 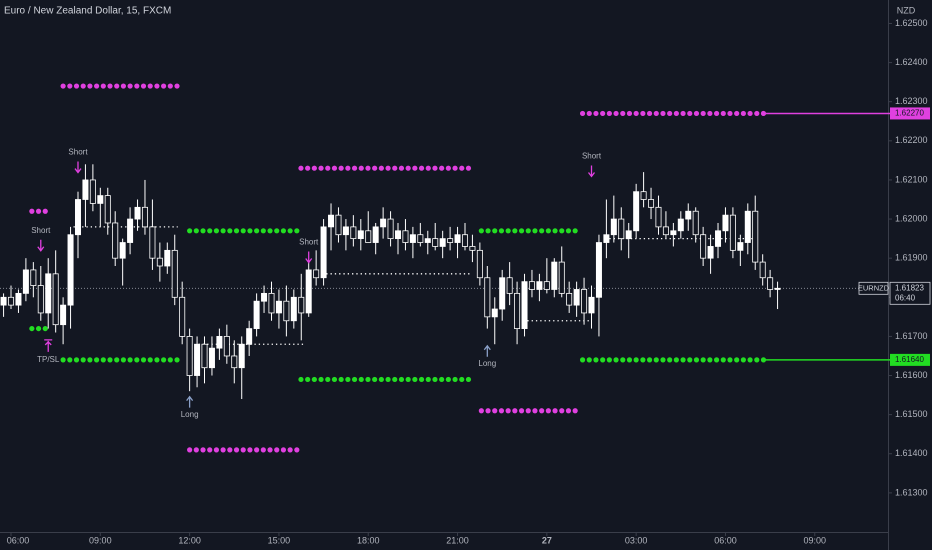 What do you see at coordinates (911, 414) in the screenshot?
I see `y-tick-label: 1.61500` at bounding box center [911, 414].